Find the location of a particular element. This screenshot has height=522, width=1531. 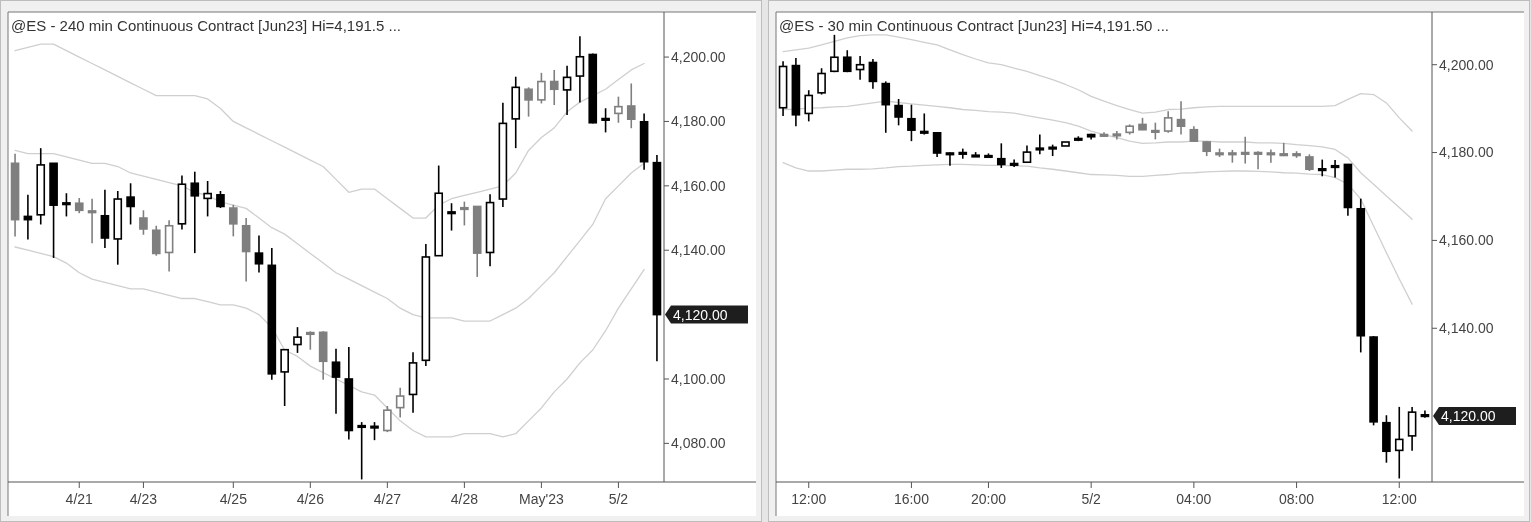

x-tick-label: May'23 is located at coordinates (541, 499).